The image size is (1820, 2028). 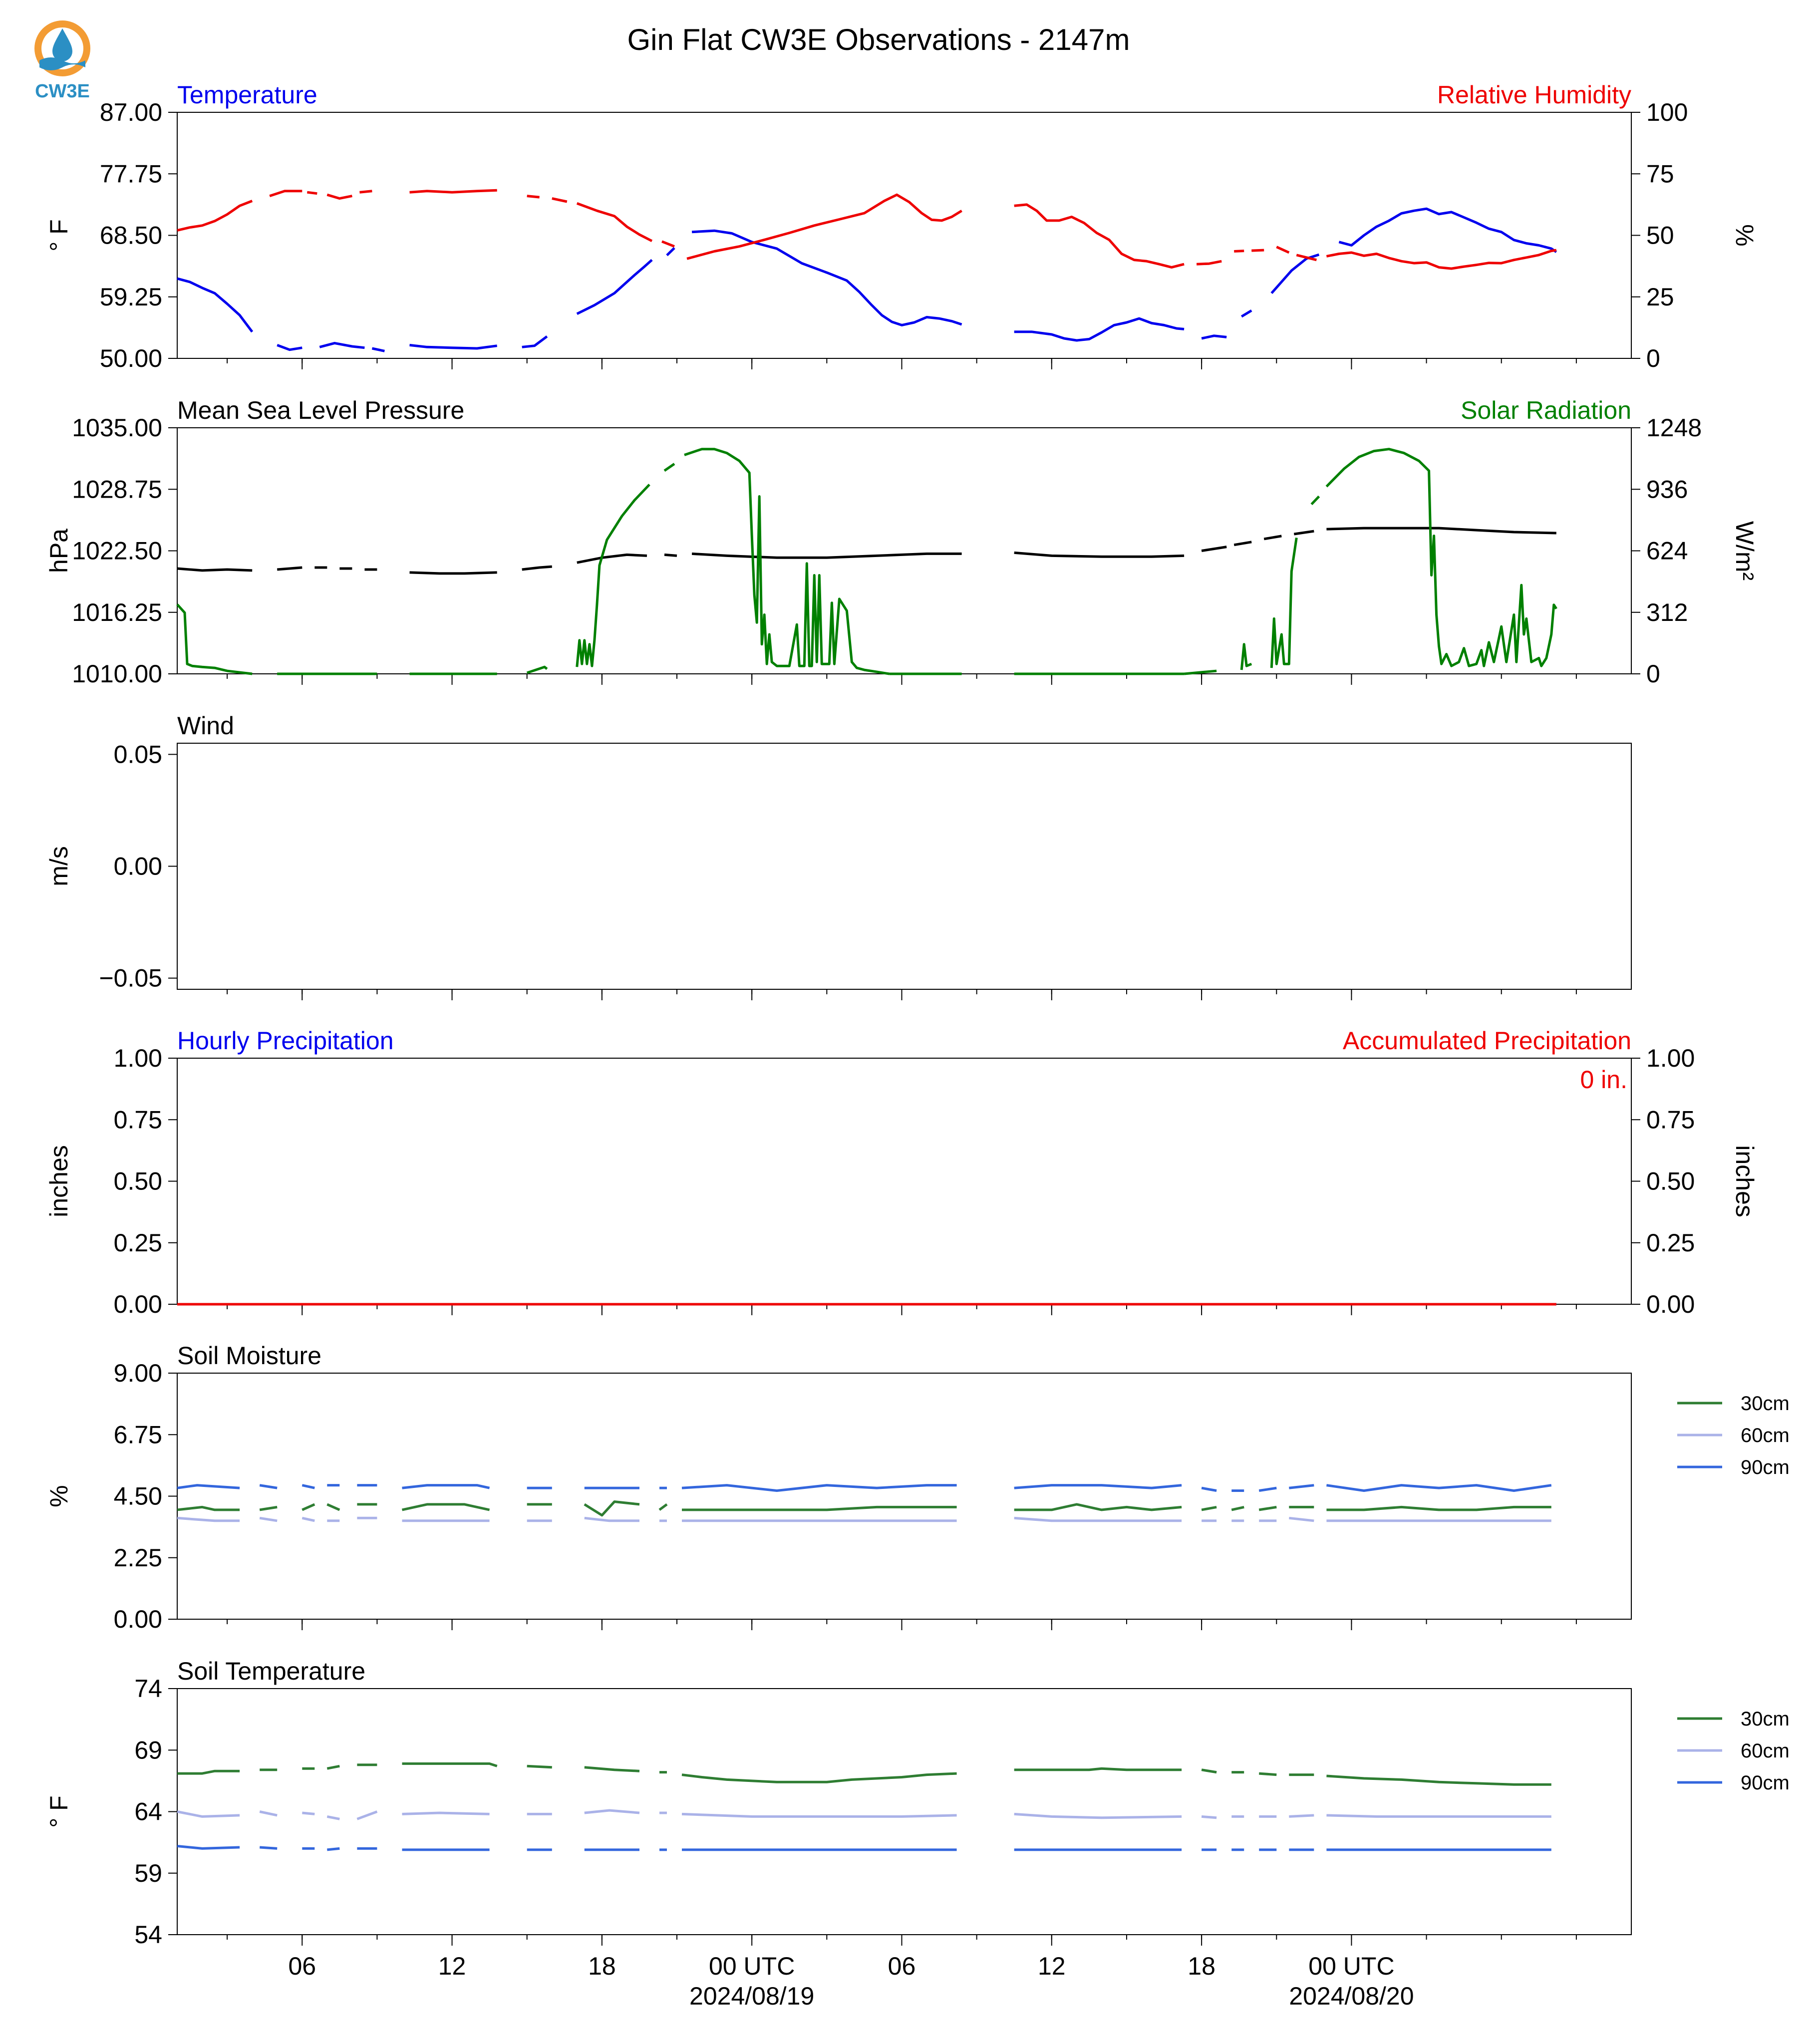 What do you see at coordinates (249, 1356) in the screenshot?
I see `panel-title-left: Soil Moisture` at bounding box center [249, 1356].